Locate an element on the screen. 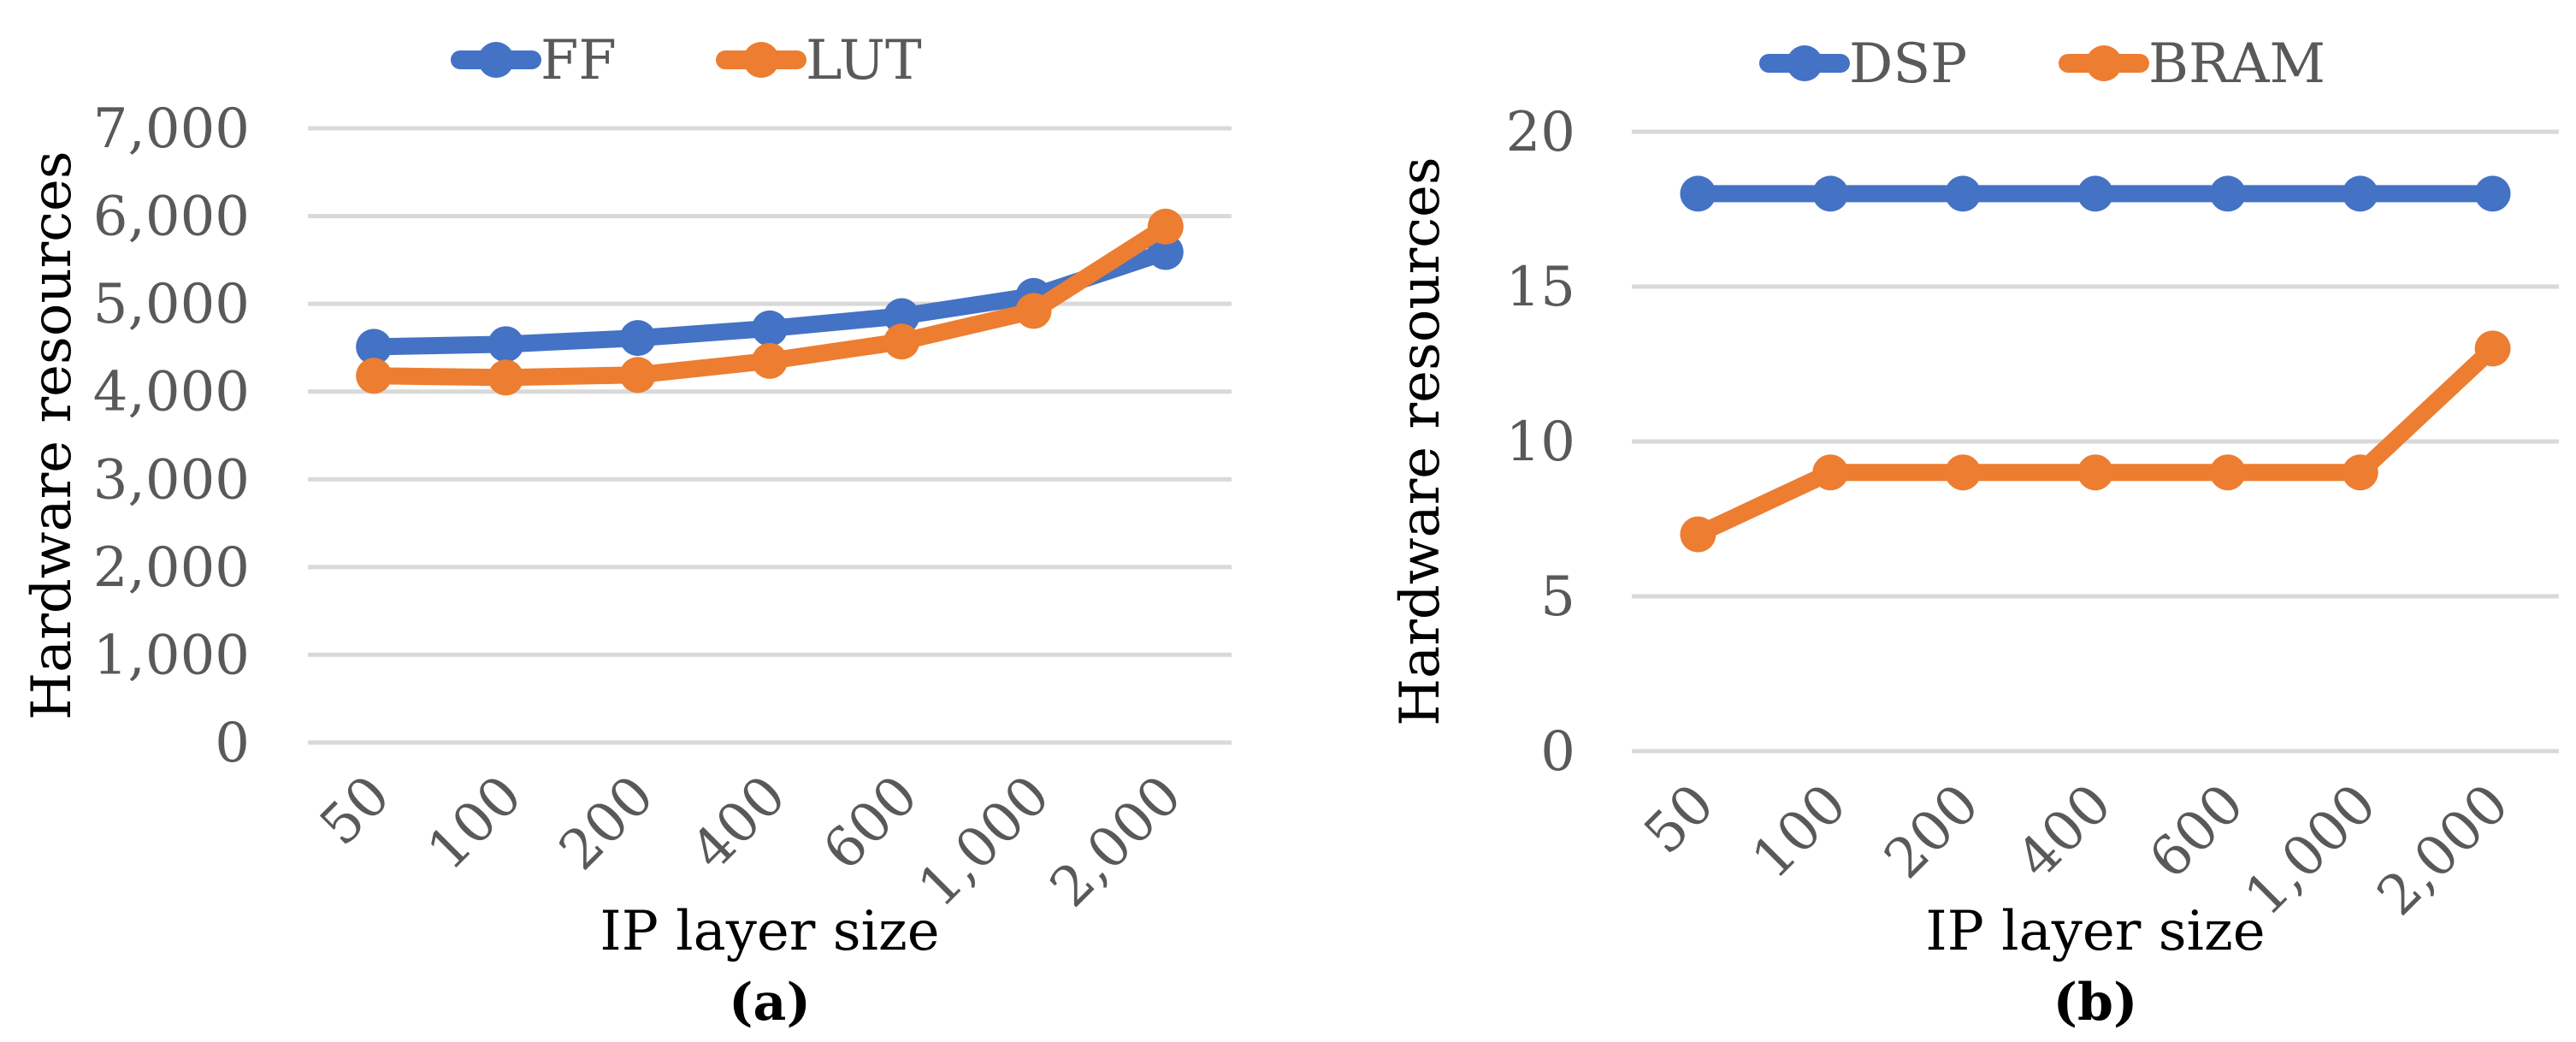  legend-entry-2: BRAM is located at coordinates (2192, 64).